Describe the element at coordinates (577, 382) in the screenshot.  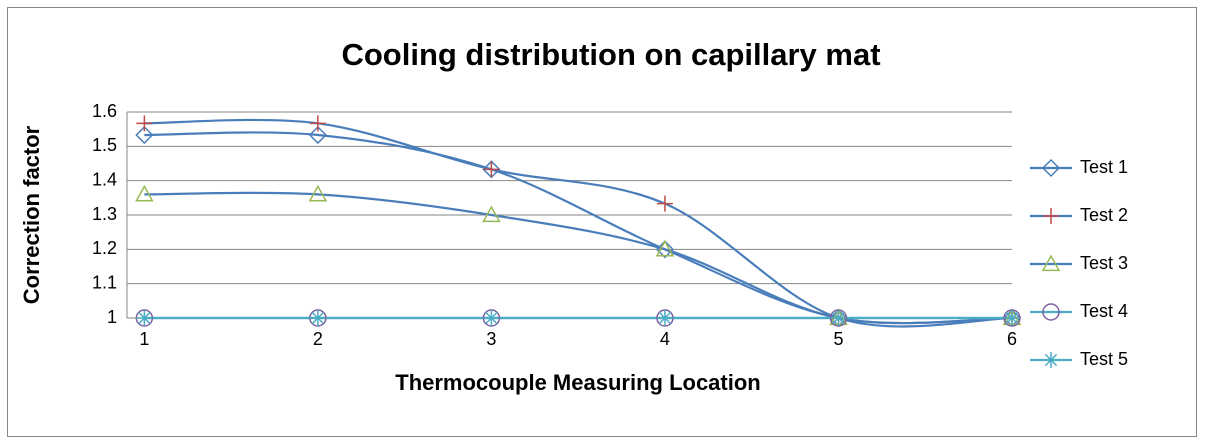
I see `x-axis-label: Thermocouple Measuring Location` at that location.